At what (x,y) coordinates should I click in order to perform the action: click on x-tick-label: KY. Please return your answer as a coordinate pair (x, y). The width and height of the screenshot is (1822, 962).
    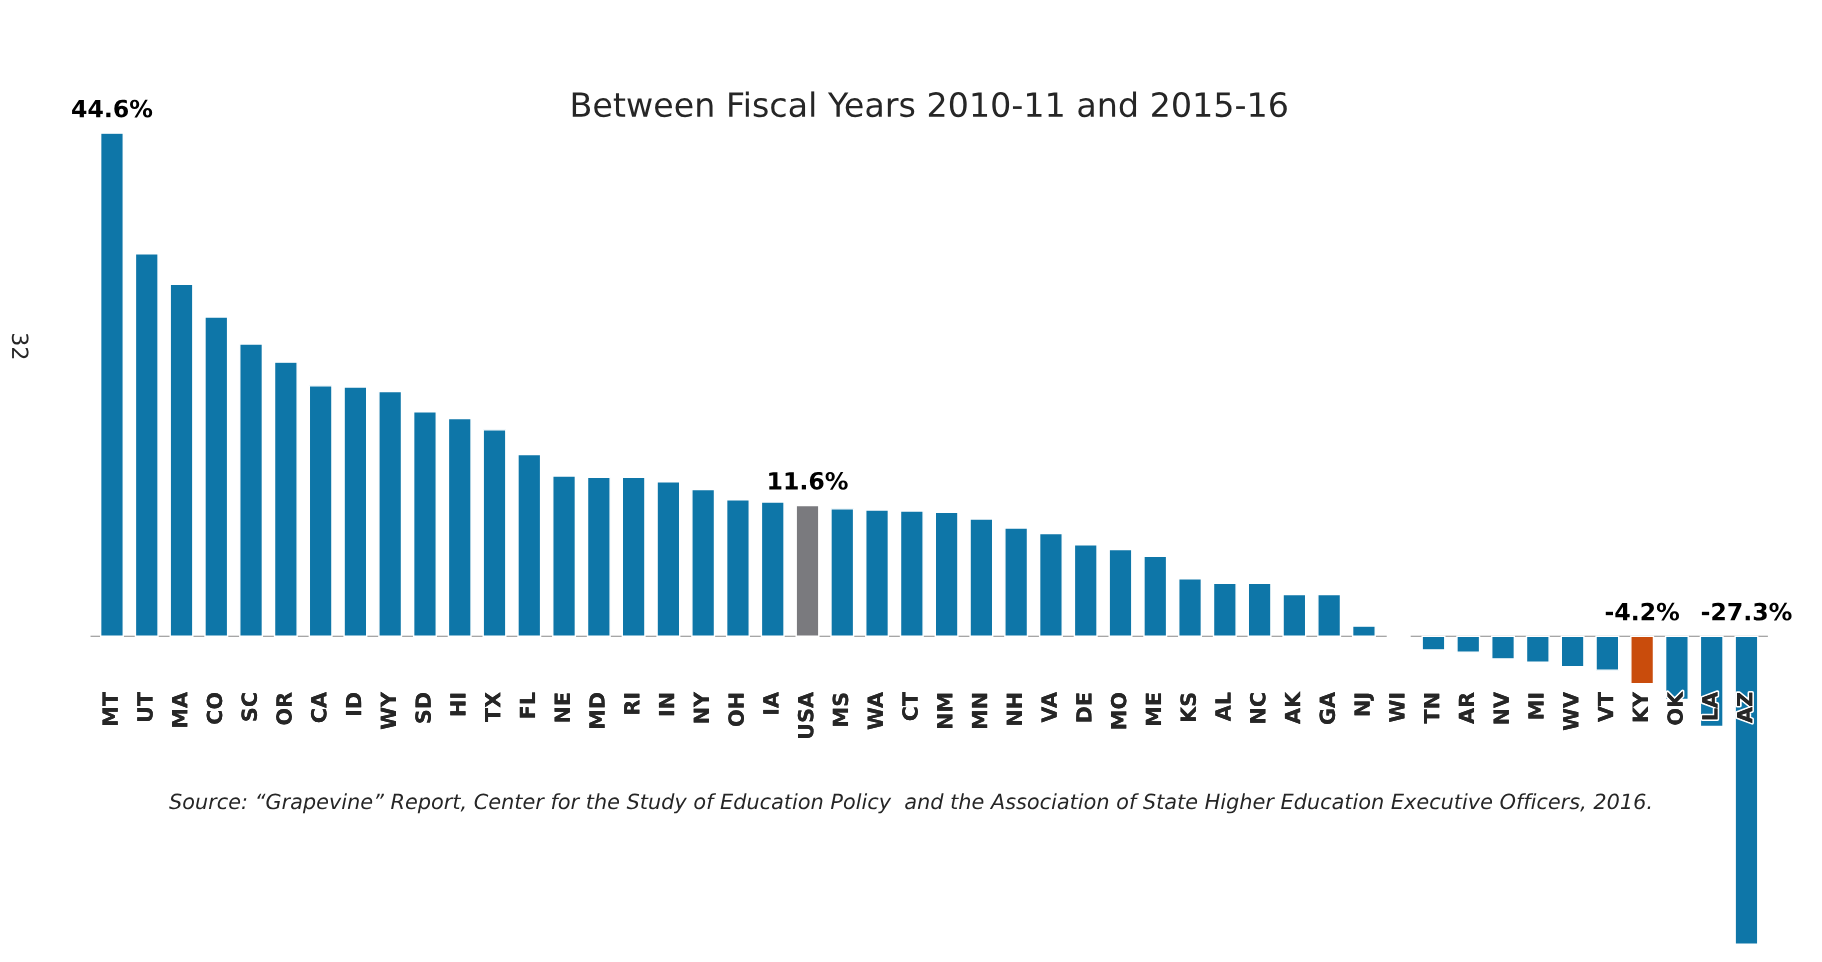
    Looking at the image, I should click on (1640, 706).